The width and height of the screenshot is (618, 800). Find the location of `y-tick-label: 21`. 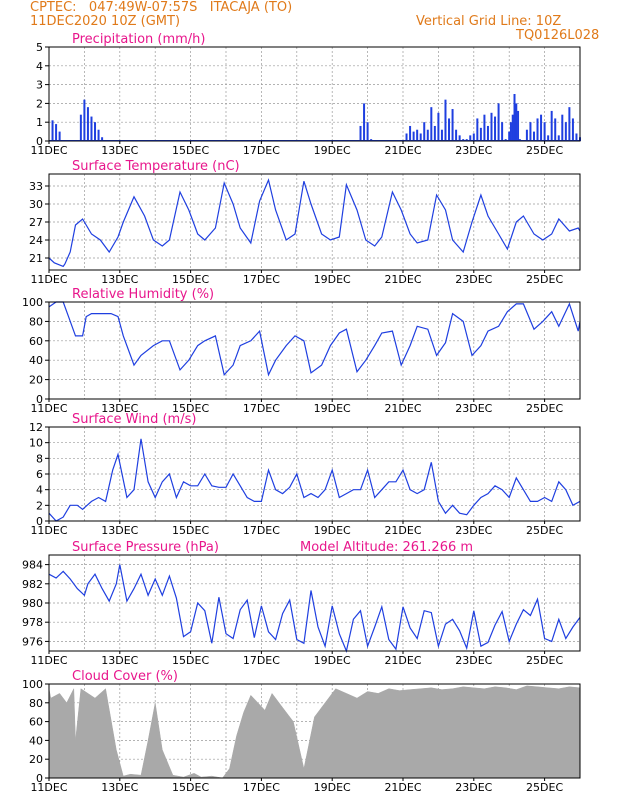

y-tick-label: 21 is located at coordinates (36, 258).